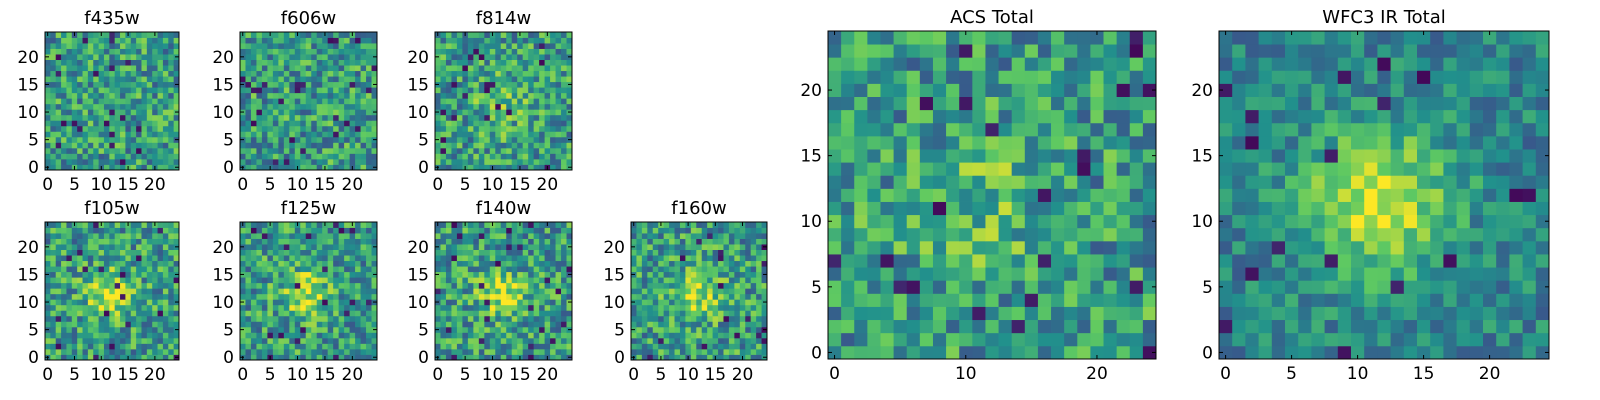 Image resolution: width=1600 pixels, height=400 pixels. Describe the element at coordinates (548, 375) in the screenshot. I see `x-tick-label: 20` at that location.